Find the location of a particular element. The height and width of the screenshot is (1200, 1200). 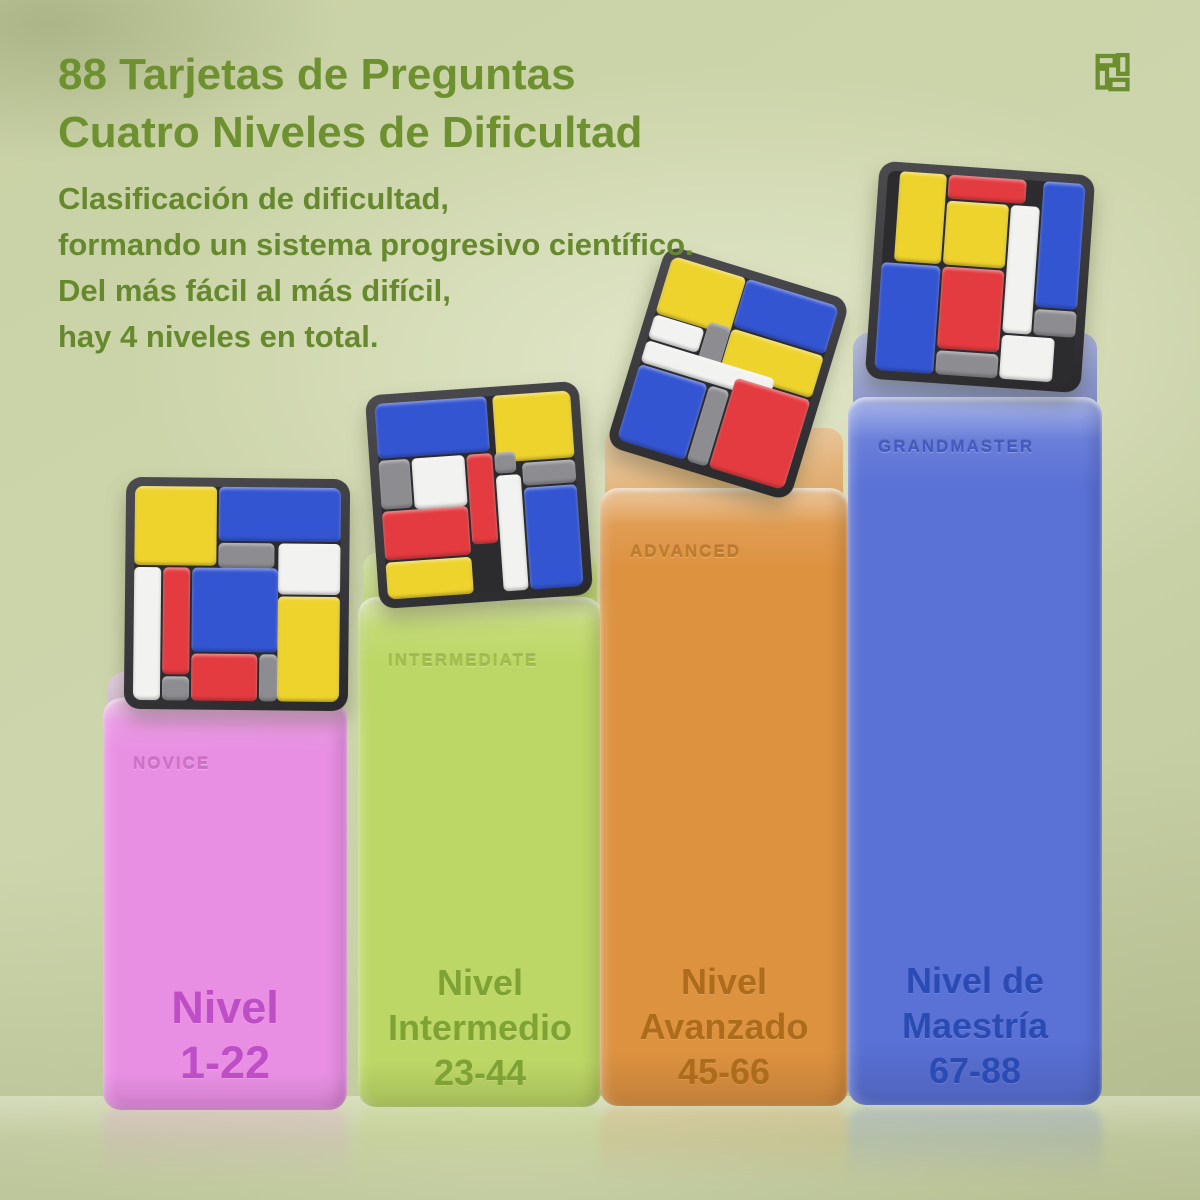

level-label: Nivel Avanzado 45-66 is located at coordinates (724, 1026).